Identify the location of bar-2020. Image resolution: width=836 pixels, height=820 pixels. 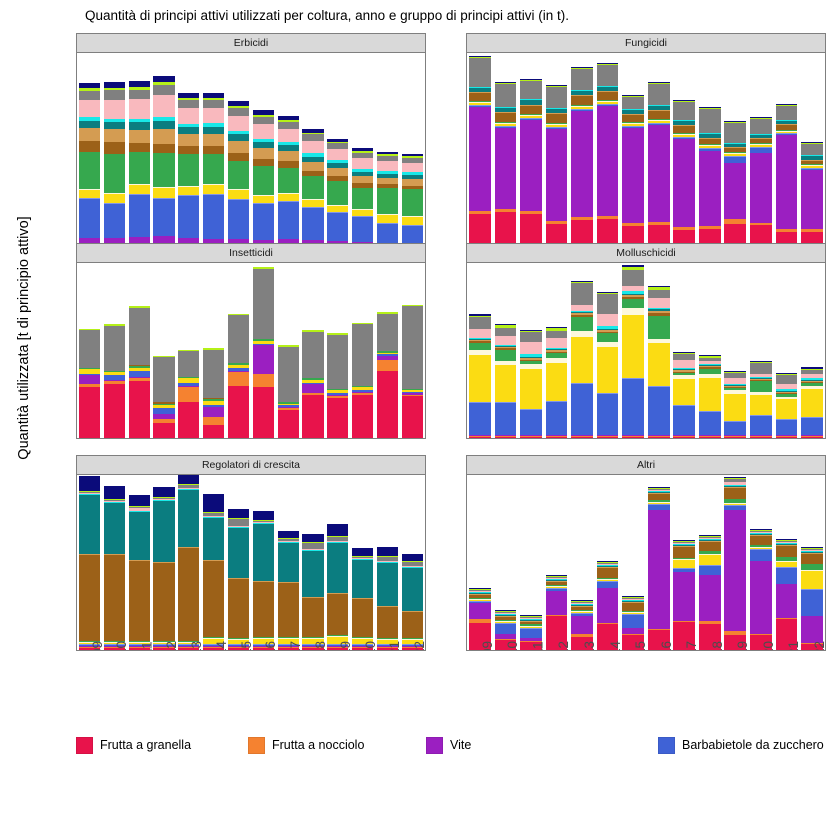
(761, 399).